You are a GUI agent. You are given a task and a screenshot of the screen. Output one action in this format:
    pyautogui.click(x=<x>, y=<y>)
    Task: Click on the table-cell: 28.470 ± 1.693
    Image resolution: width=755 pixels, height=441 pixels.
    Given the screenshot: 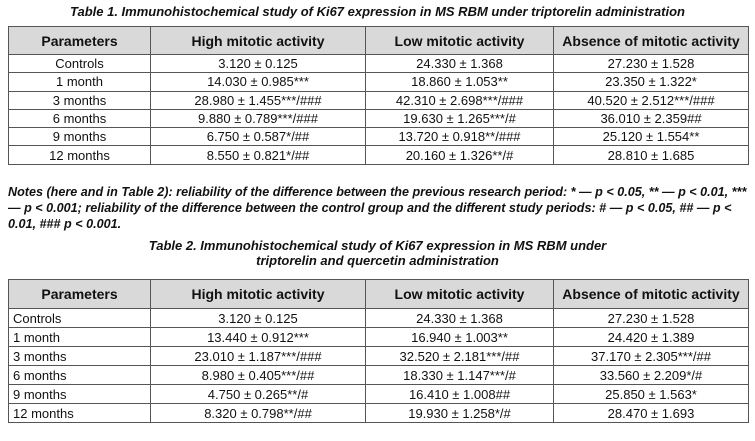 What is the action you would take?
    pyautogui.click(x=651, y=413)
    